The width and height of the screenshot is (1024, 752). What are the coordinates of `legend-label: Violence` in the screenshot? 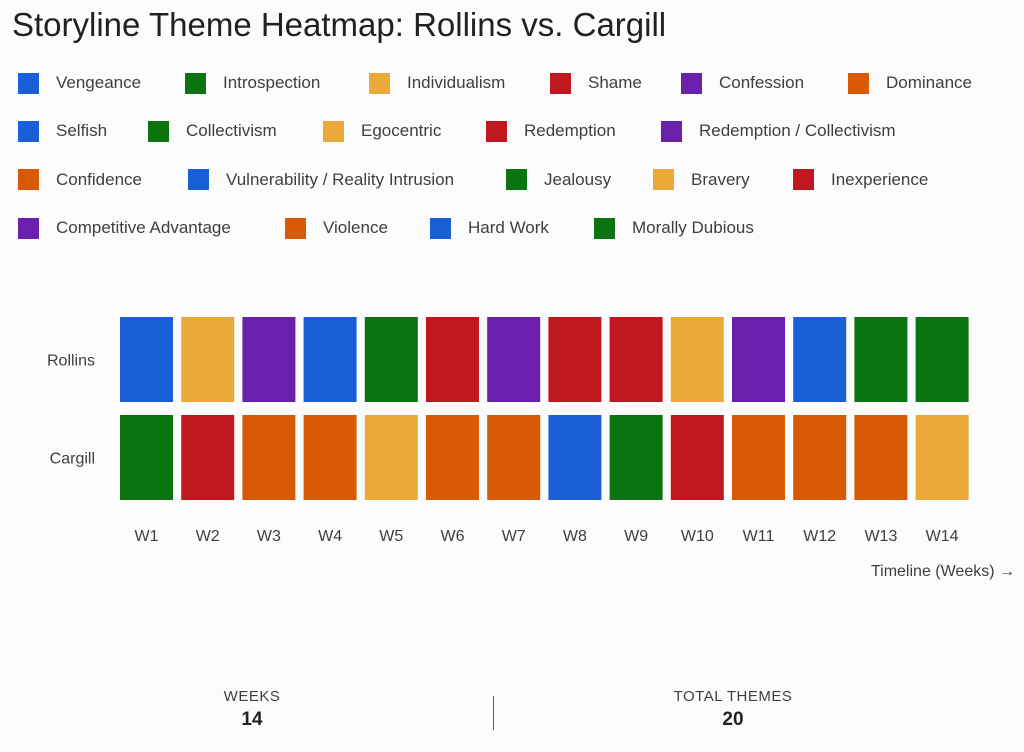 It's located at (355, 228).